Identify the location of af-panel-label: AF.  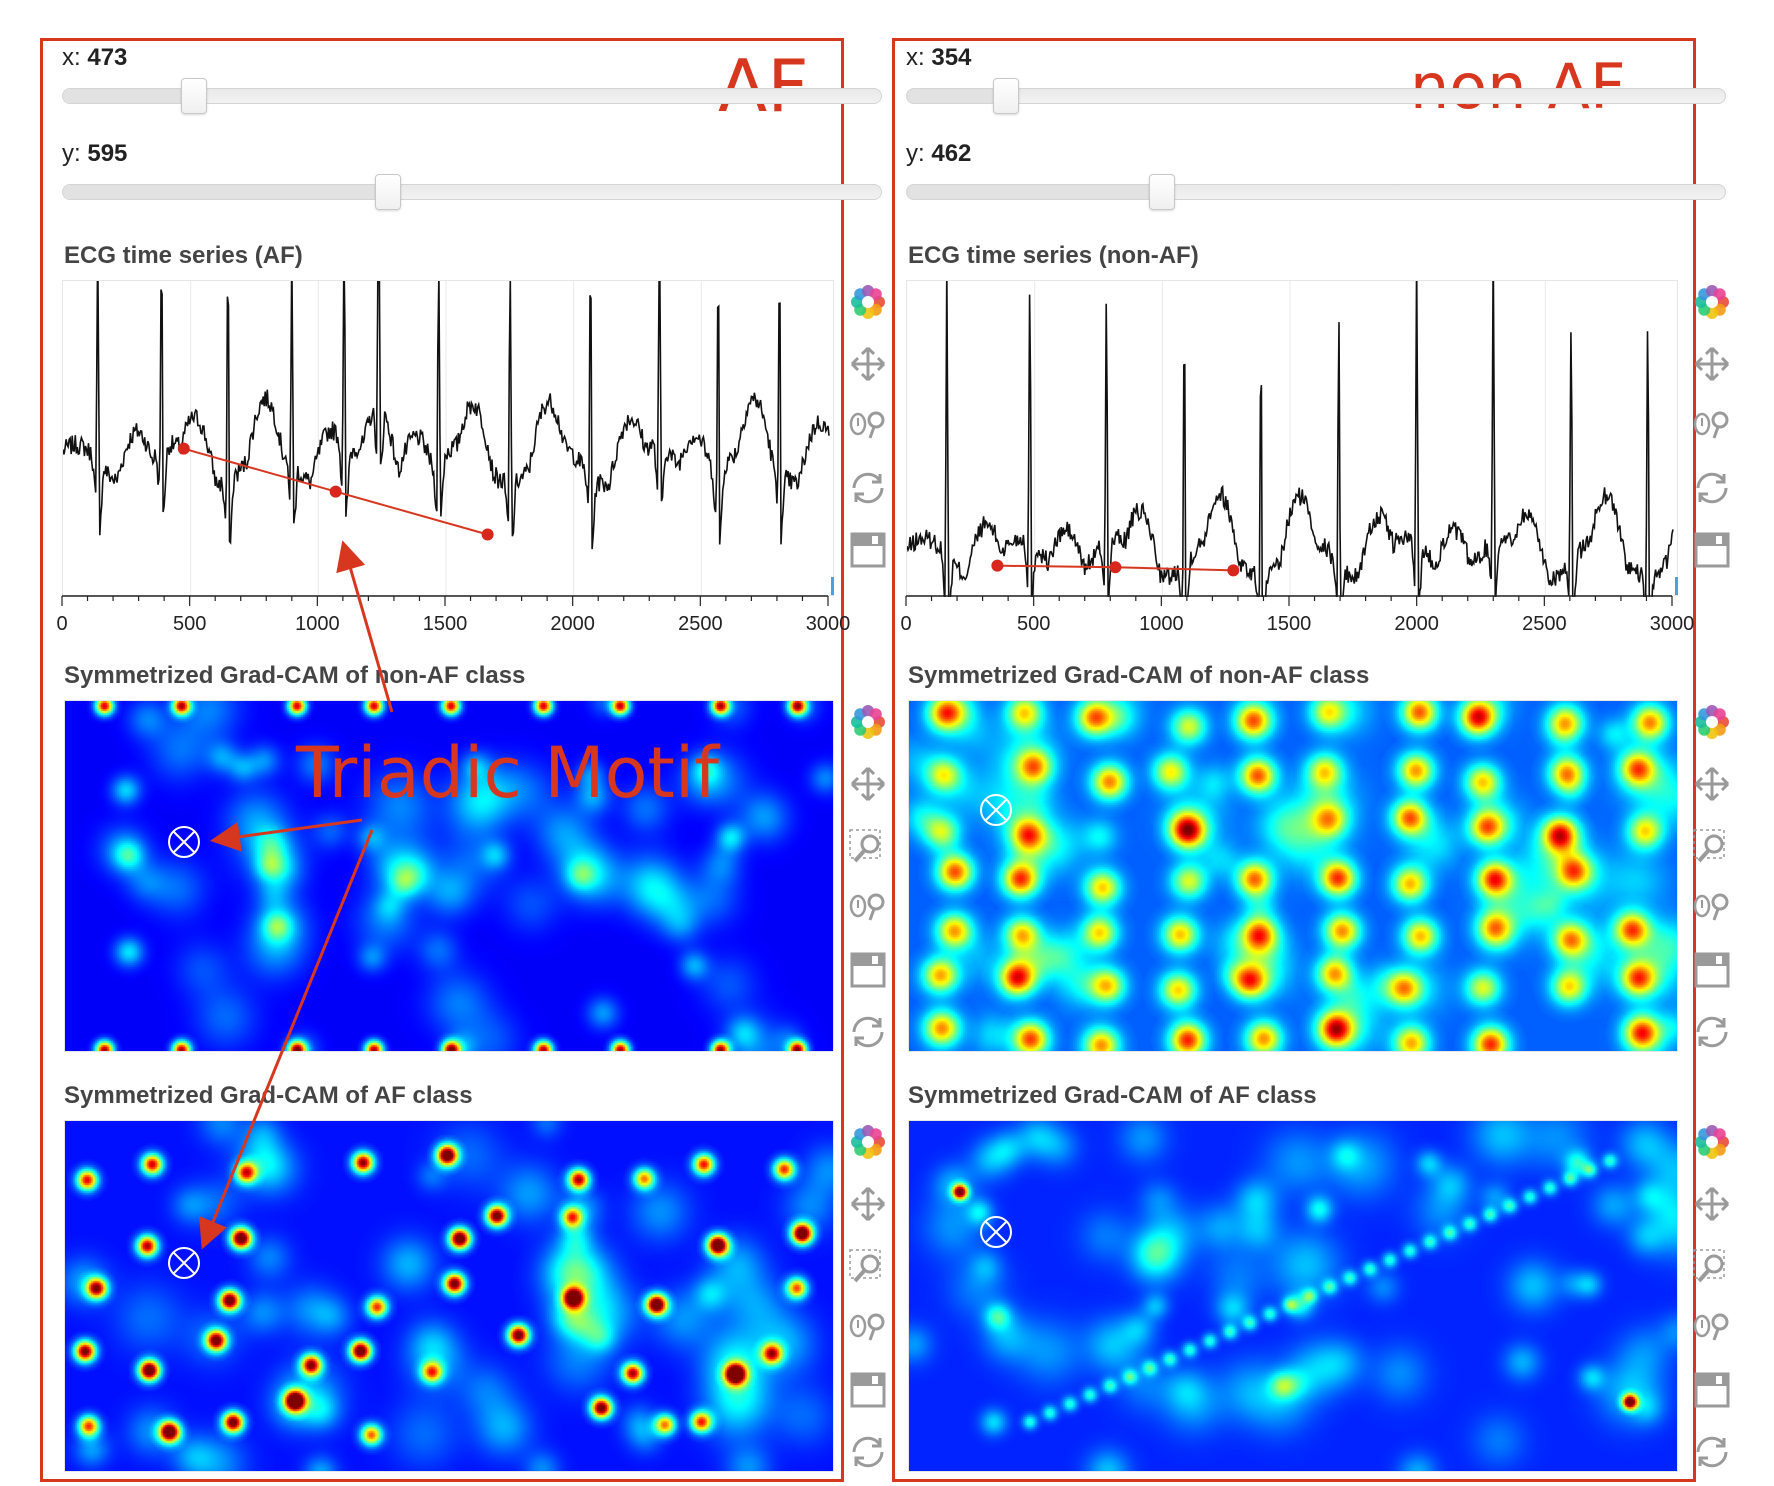
(763, 86).